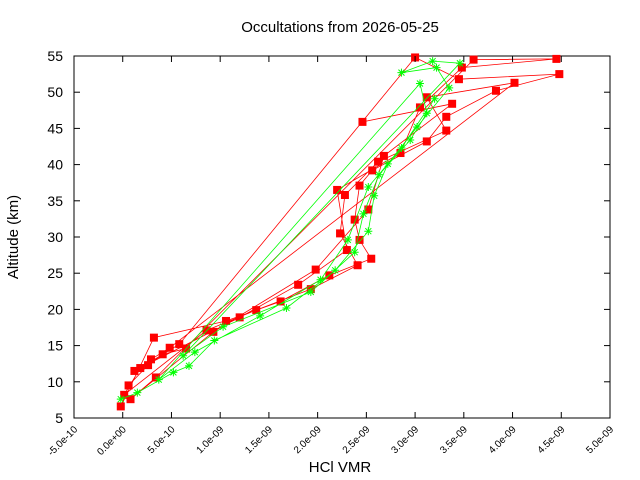 The width and height of the screenshot is (640, 480). Describe the element at coordinates (357, 440) in the screenshot. I see `x-tick-label: 2.5e-09` at that location.